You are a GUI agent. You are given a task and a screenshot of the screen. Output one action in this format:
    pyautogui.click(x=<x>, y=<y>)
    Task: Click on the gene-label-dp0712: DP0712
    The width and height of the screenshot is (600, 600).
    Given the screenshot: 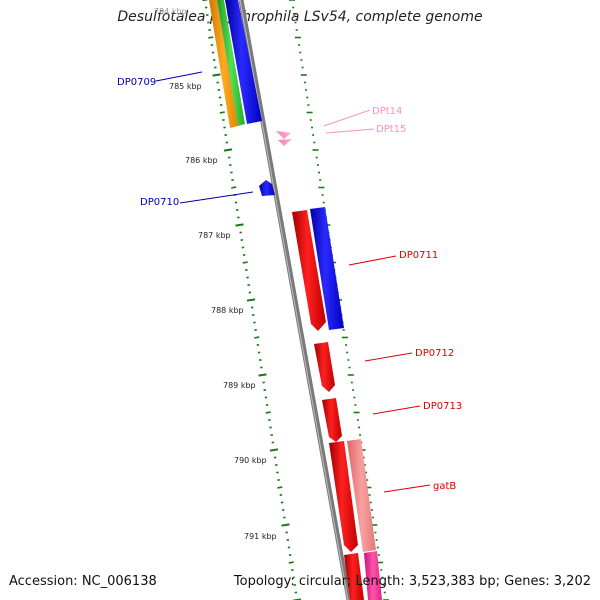 What is the action you would take?
    pyautogui.click(x=434, y=353)
    